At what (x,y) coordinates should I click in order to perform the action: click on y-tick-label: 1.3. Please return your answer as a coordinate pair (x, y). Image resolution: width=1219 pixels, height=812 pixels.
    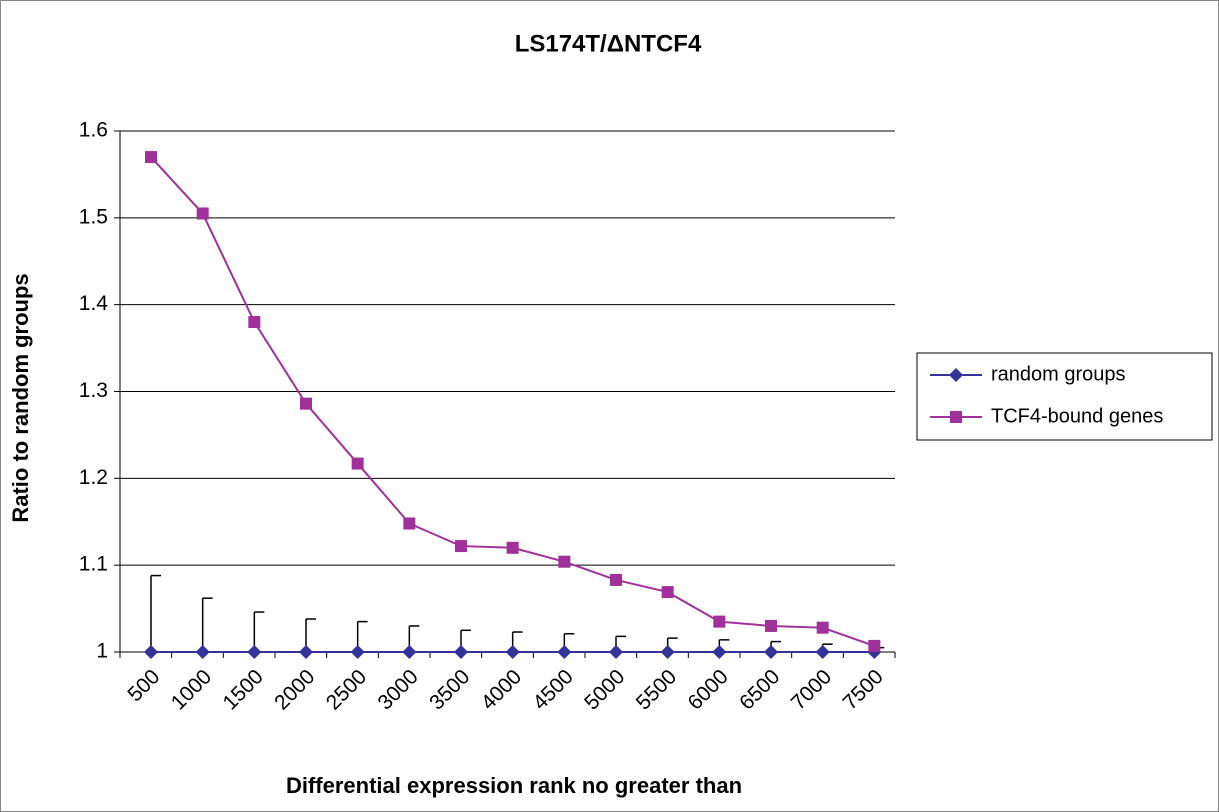
    Looking at the image, I should click on (93, 390).